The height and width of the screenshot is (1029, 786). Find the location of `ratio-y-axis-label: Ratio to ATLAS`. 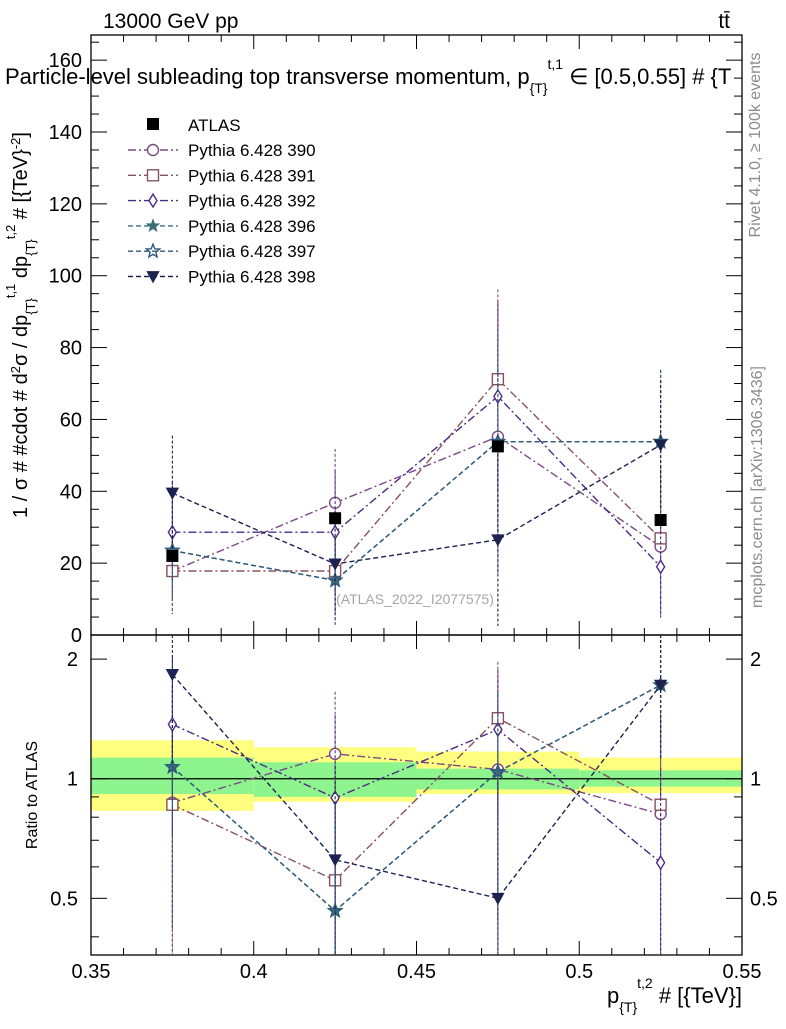

ratio-y-axis-label: Ratio to ATLAS is located at coordinates (32, 795).